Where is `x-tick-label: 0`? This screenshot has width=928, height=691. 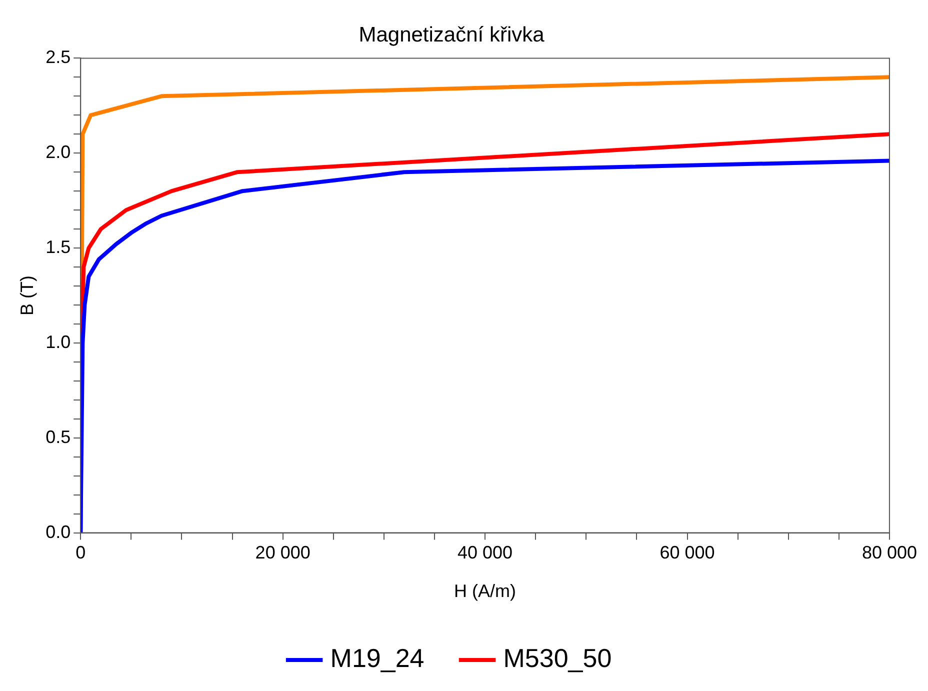 x-tick-label: 0 is located at coordinates (81, 552).